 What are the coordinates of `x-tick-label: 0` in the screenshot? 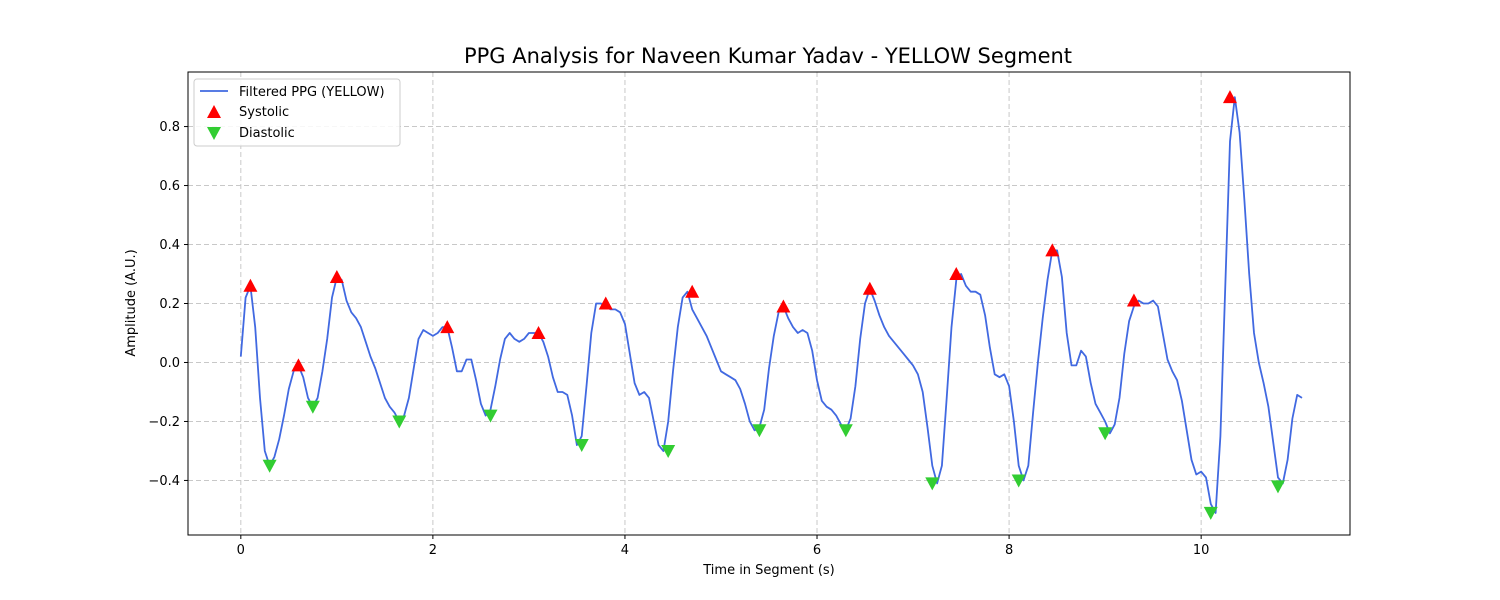 It's located at (241, 550).